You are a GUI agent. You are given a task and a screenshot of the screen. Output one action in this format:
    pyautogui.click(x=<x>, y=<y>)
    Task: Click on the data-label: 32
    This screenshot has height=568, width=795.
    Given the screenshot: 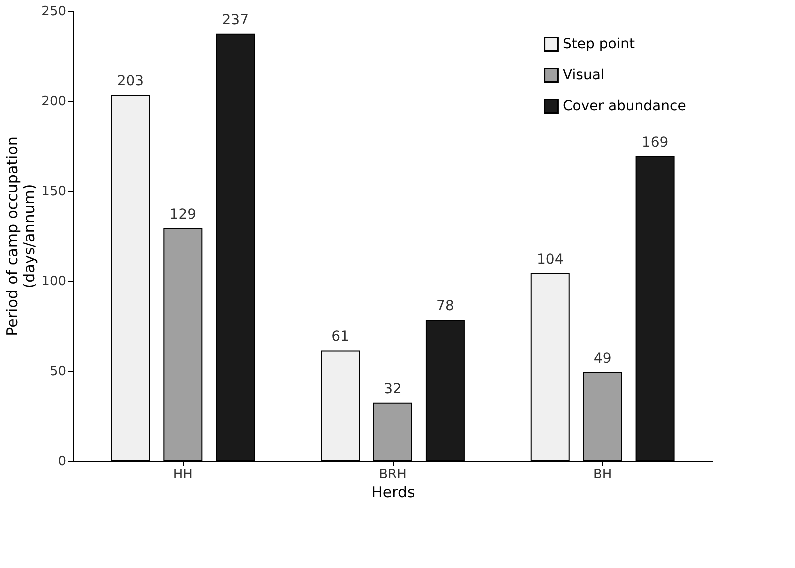 What is the action you would take?
    pyautogui.click(x=393, y=389)
    